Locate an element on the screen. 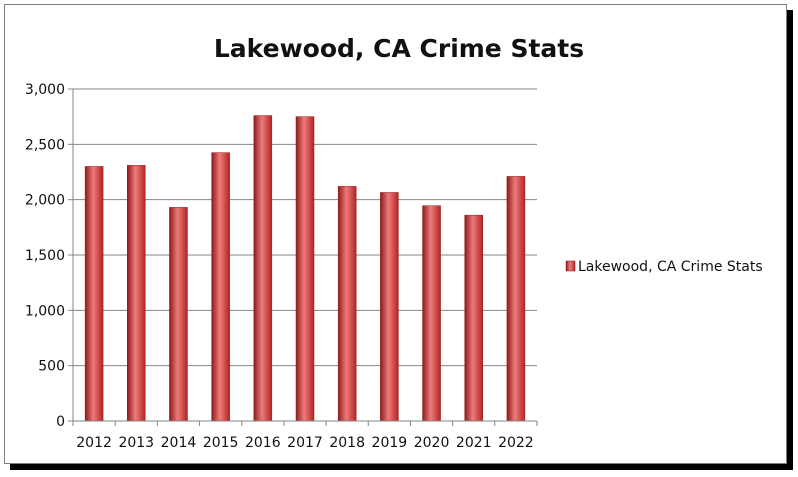 This screenshot has height=477, width=798. x-tick-label: 2018 is located at coordinates (347, 443).